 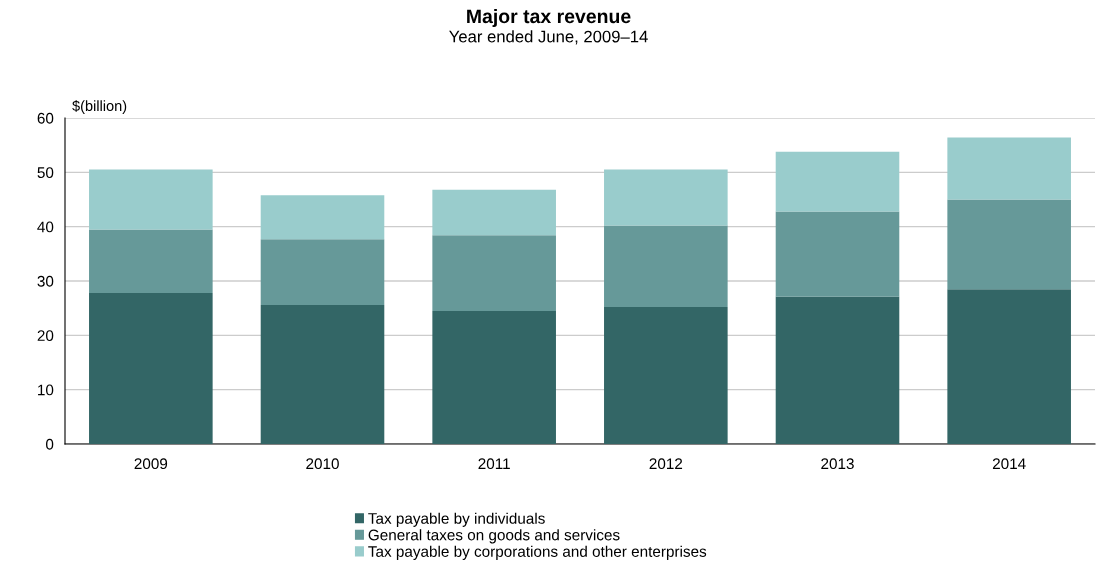 What do you see at coordinates (45, 118) in the screenshot?
I see `y-tick-label: 60` at bounding box center [45, 118].